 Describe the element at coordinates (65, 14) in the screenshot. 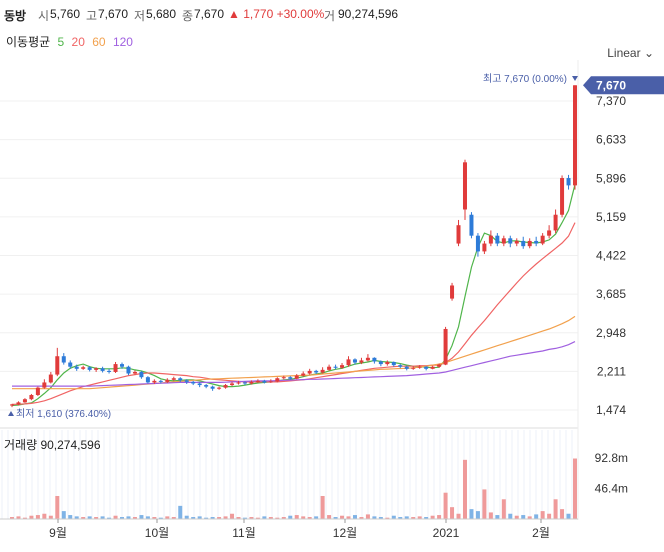

I see `open-value: 5,760` at that location.